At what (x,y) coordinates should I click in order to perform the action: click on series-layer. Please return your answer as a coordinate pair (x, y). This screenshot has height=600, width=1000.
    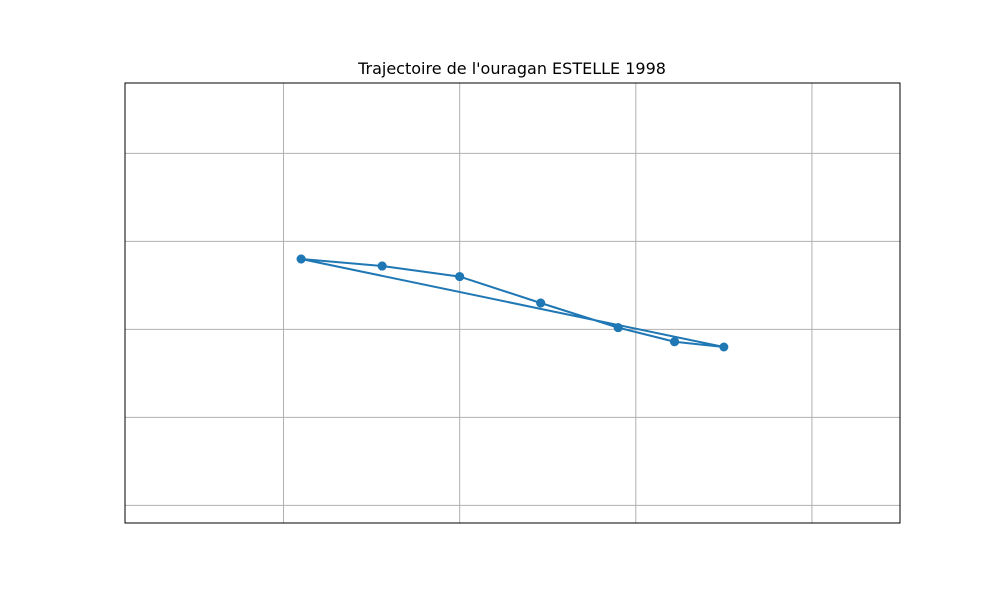
    Looking at the image, I should click on (512, 303).